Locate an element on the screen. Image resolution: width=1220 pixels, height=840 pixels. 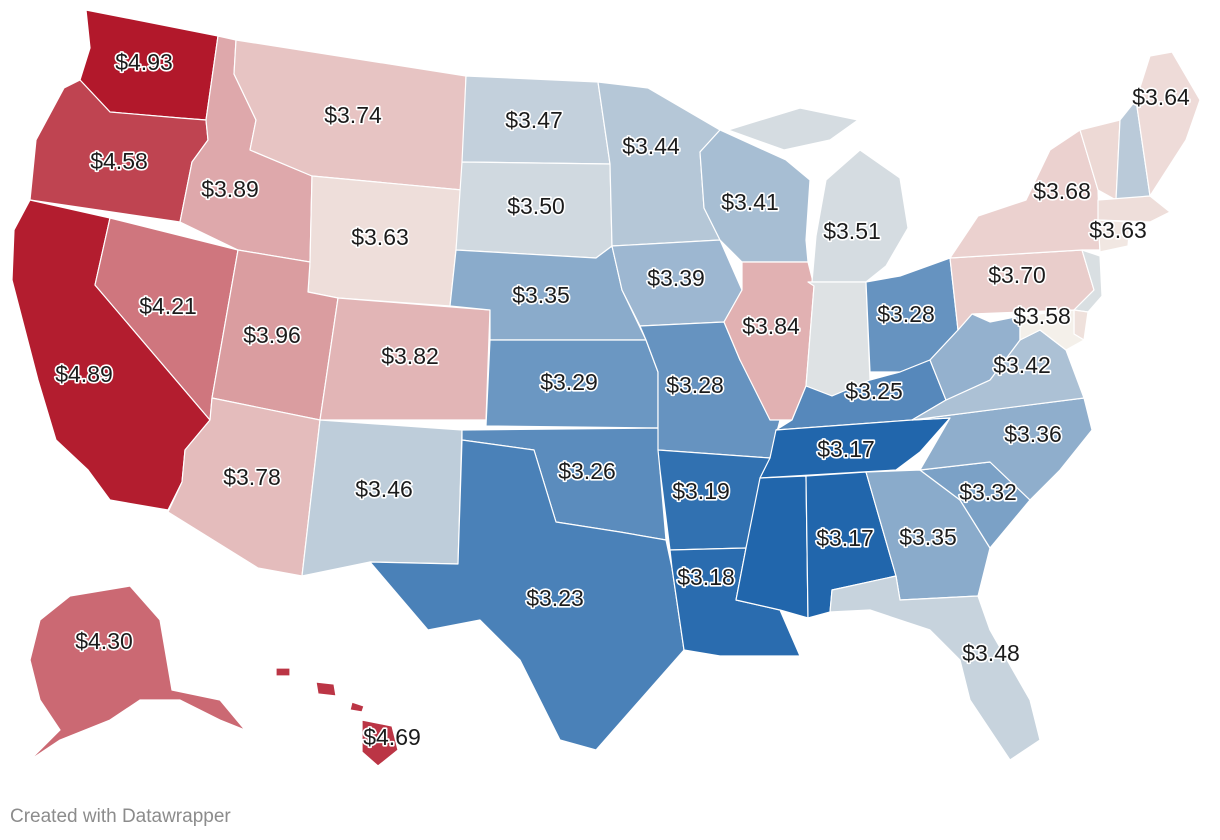
label-MD: $3.58 is located at coordinates (1042, 316).